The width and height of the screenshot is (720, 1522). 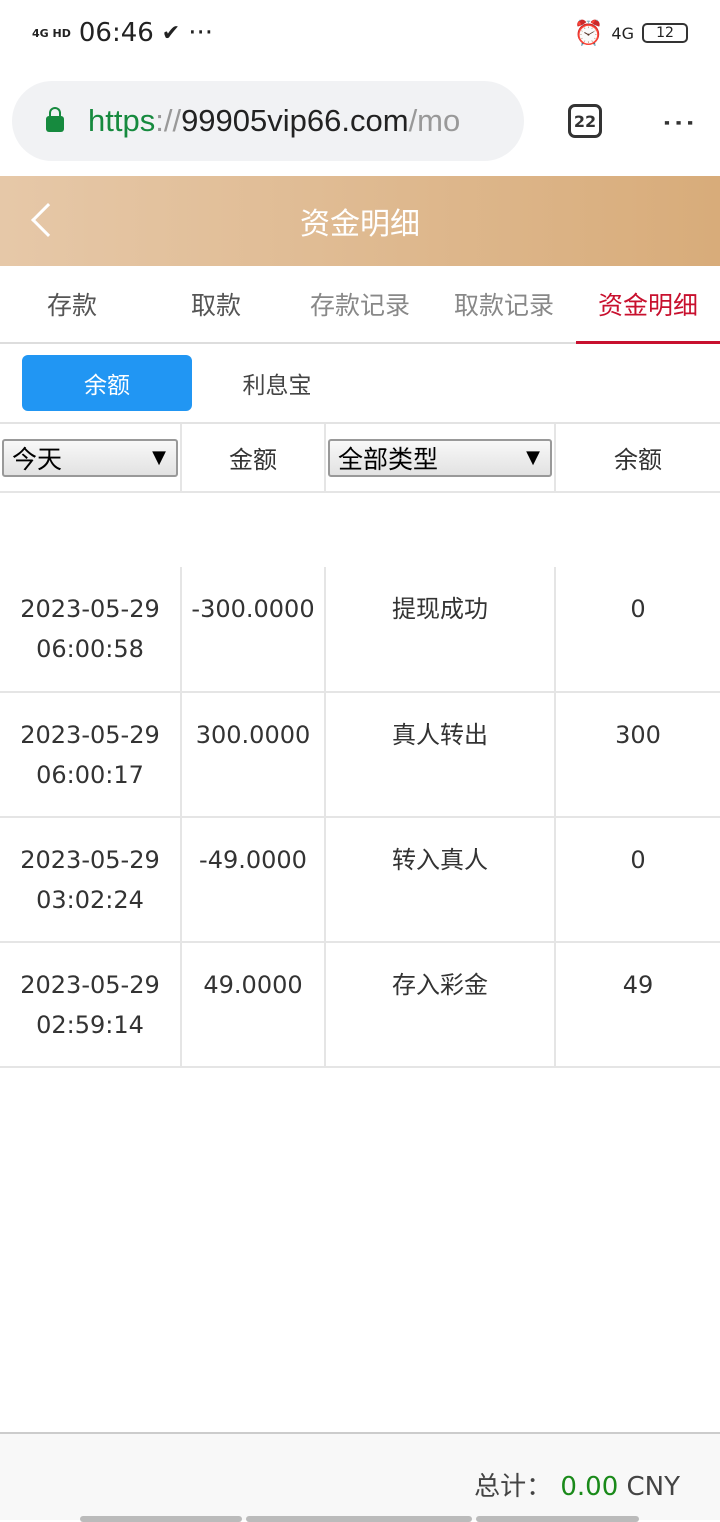 I want to click on row-balance: 300, so click(x=637, y=755).